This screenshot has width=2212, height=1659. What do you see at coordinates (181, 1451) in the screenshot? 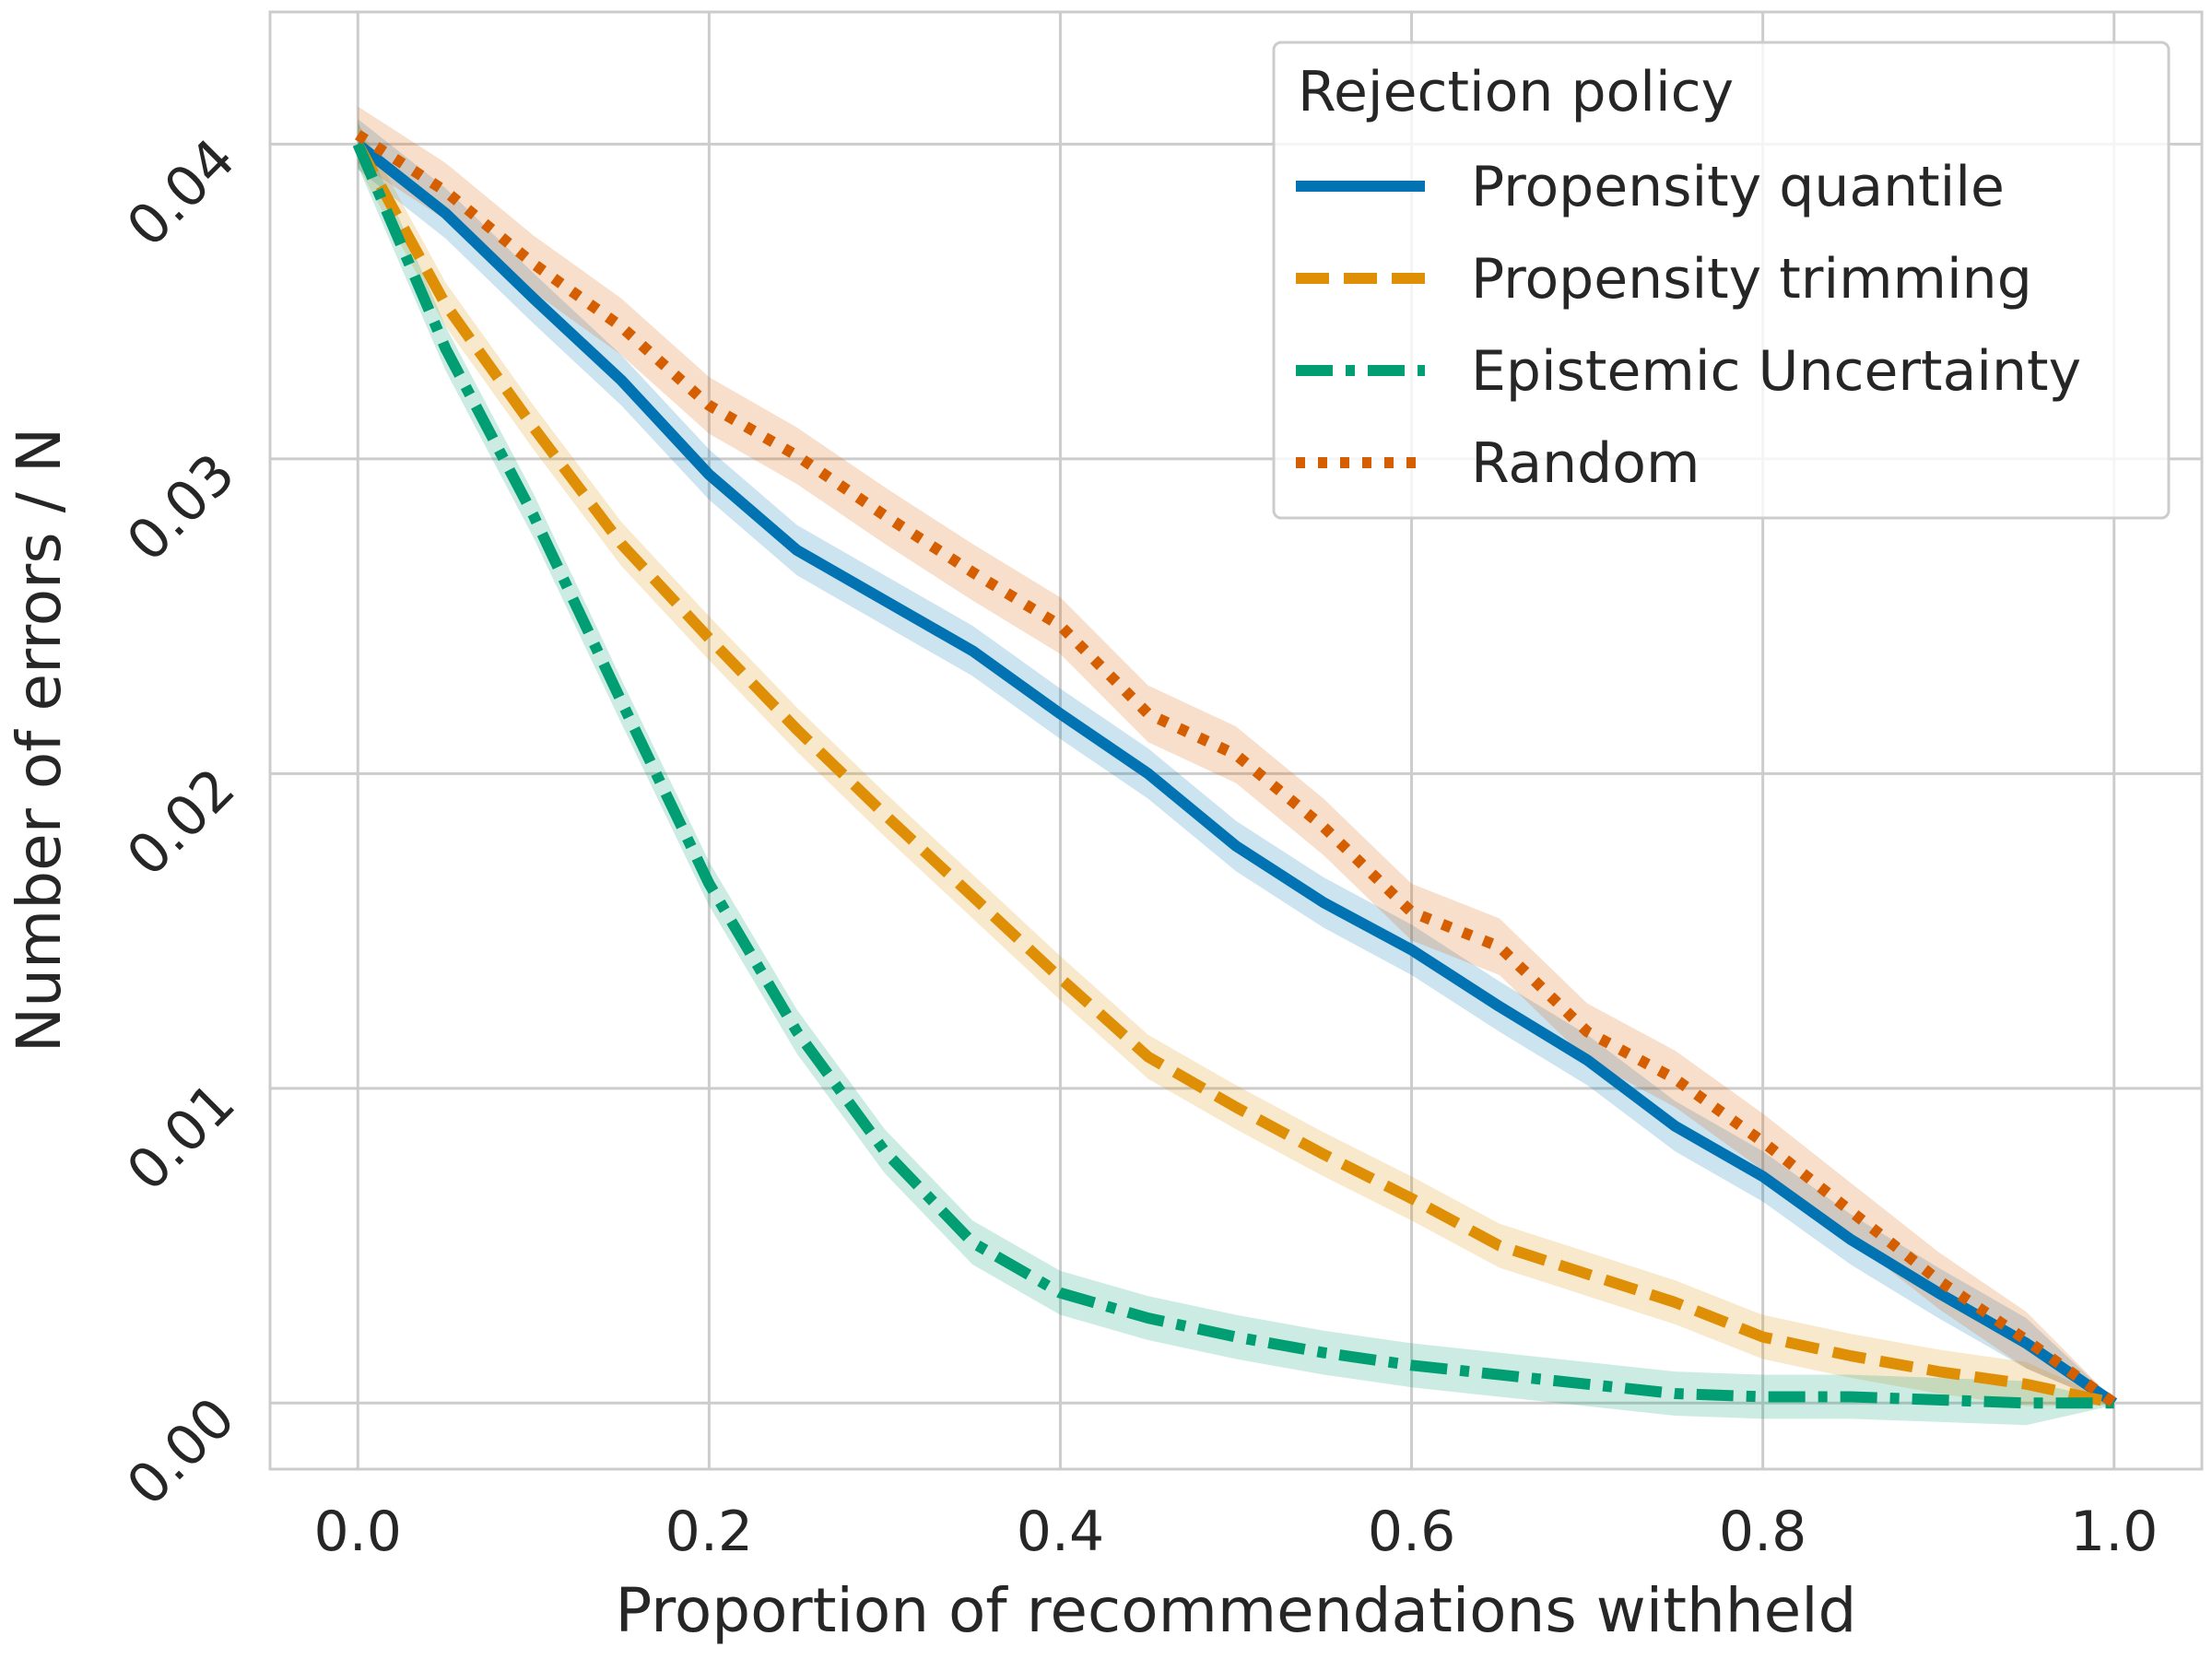
I see `y-tick-label: 0.00` at bounding box center [181, 1451].